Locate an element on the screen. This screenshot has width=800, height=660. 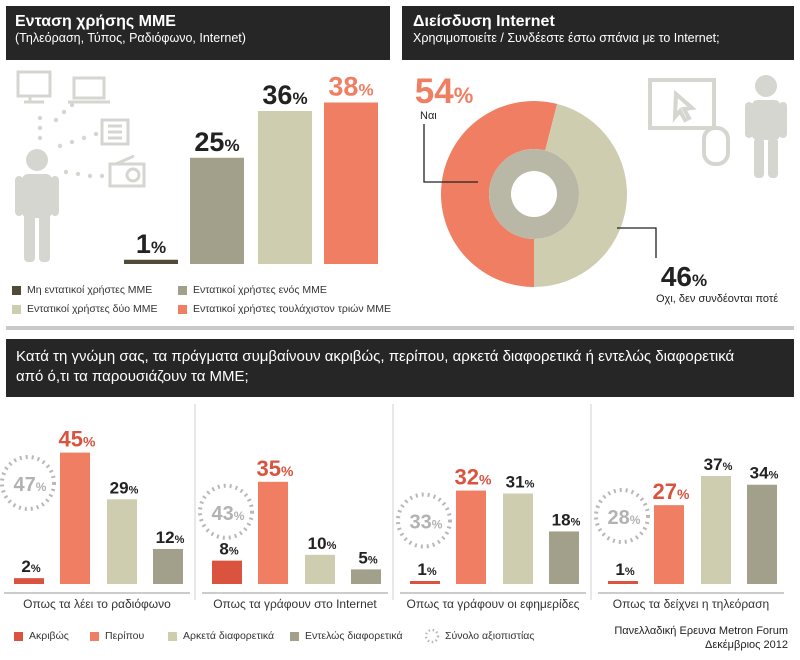
section-divider is located at coordinates (400, 328).